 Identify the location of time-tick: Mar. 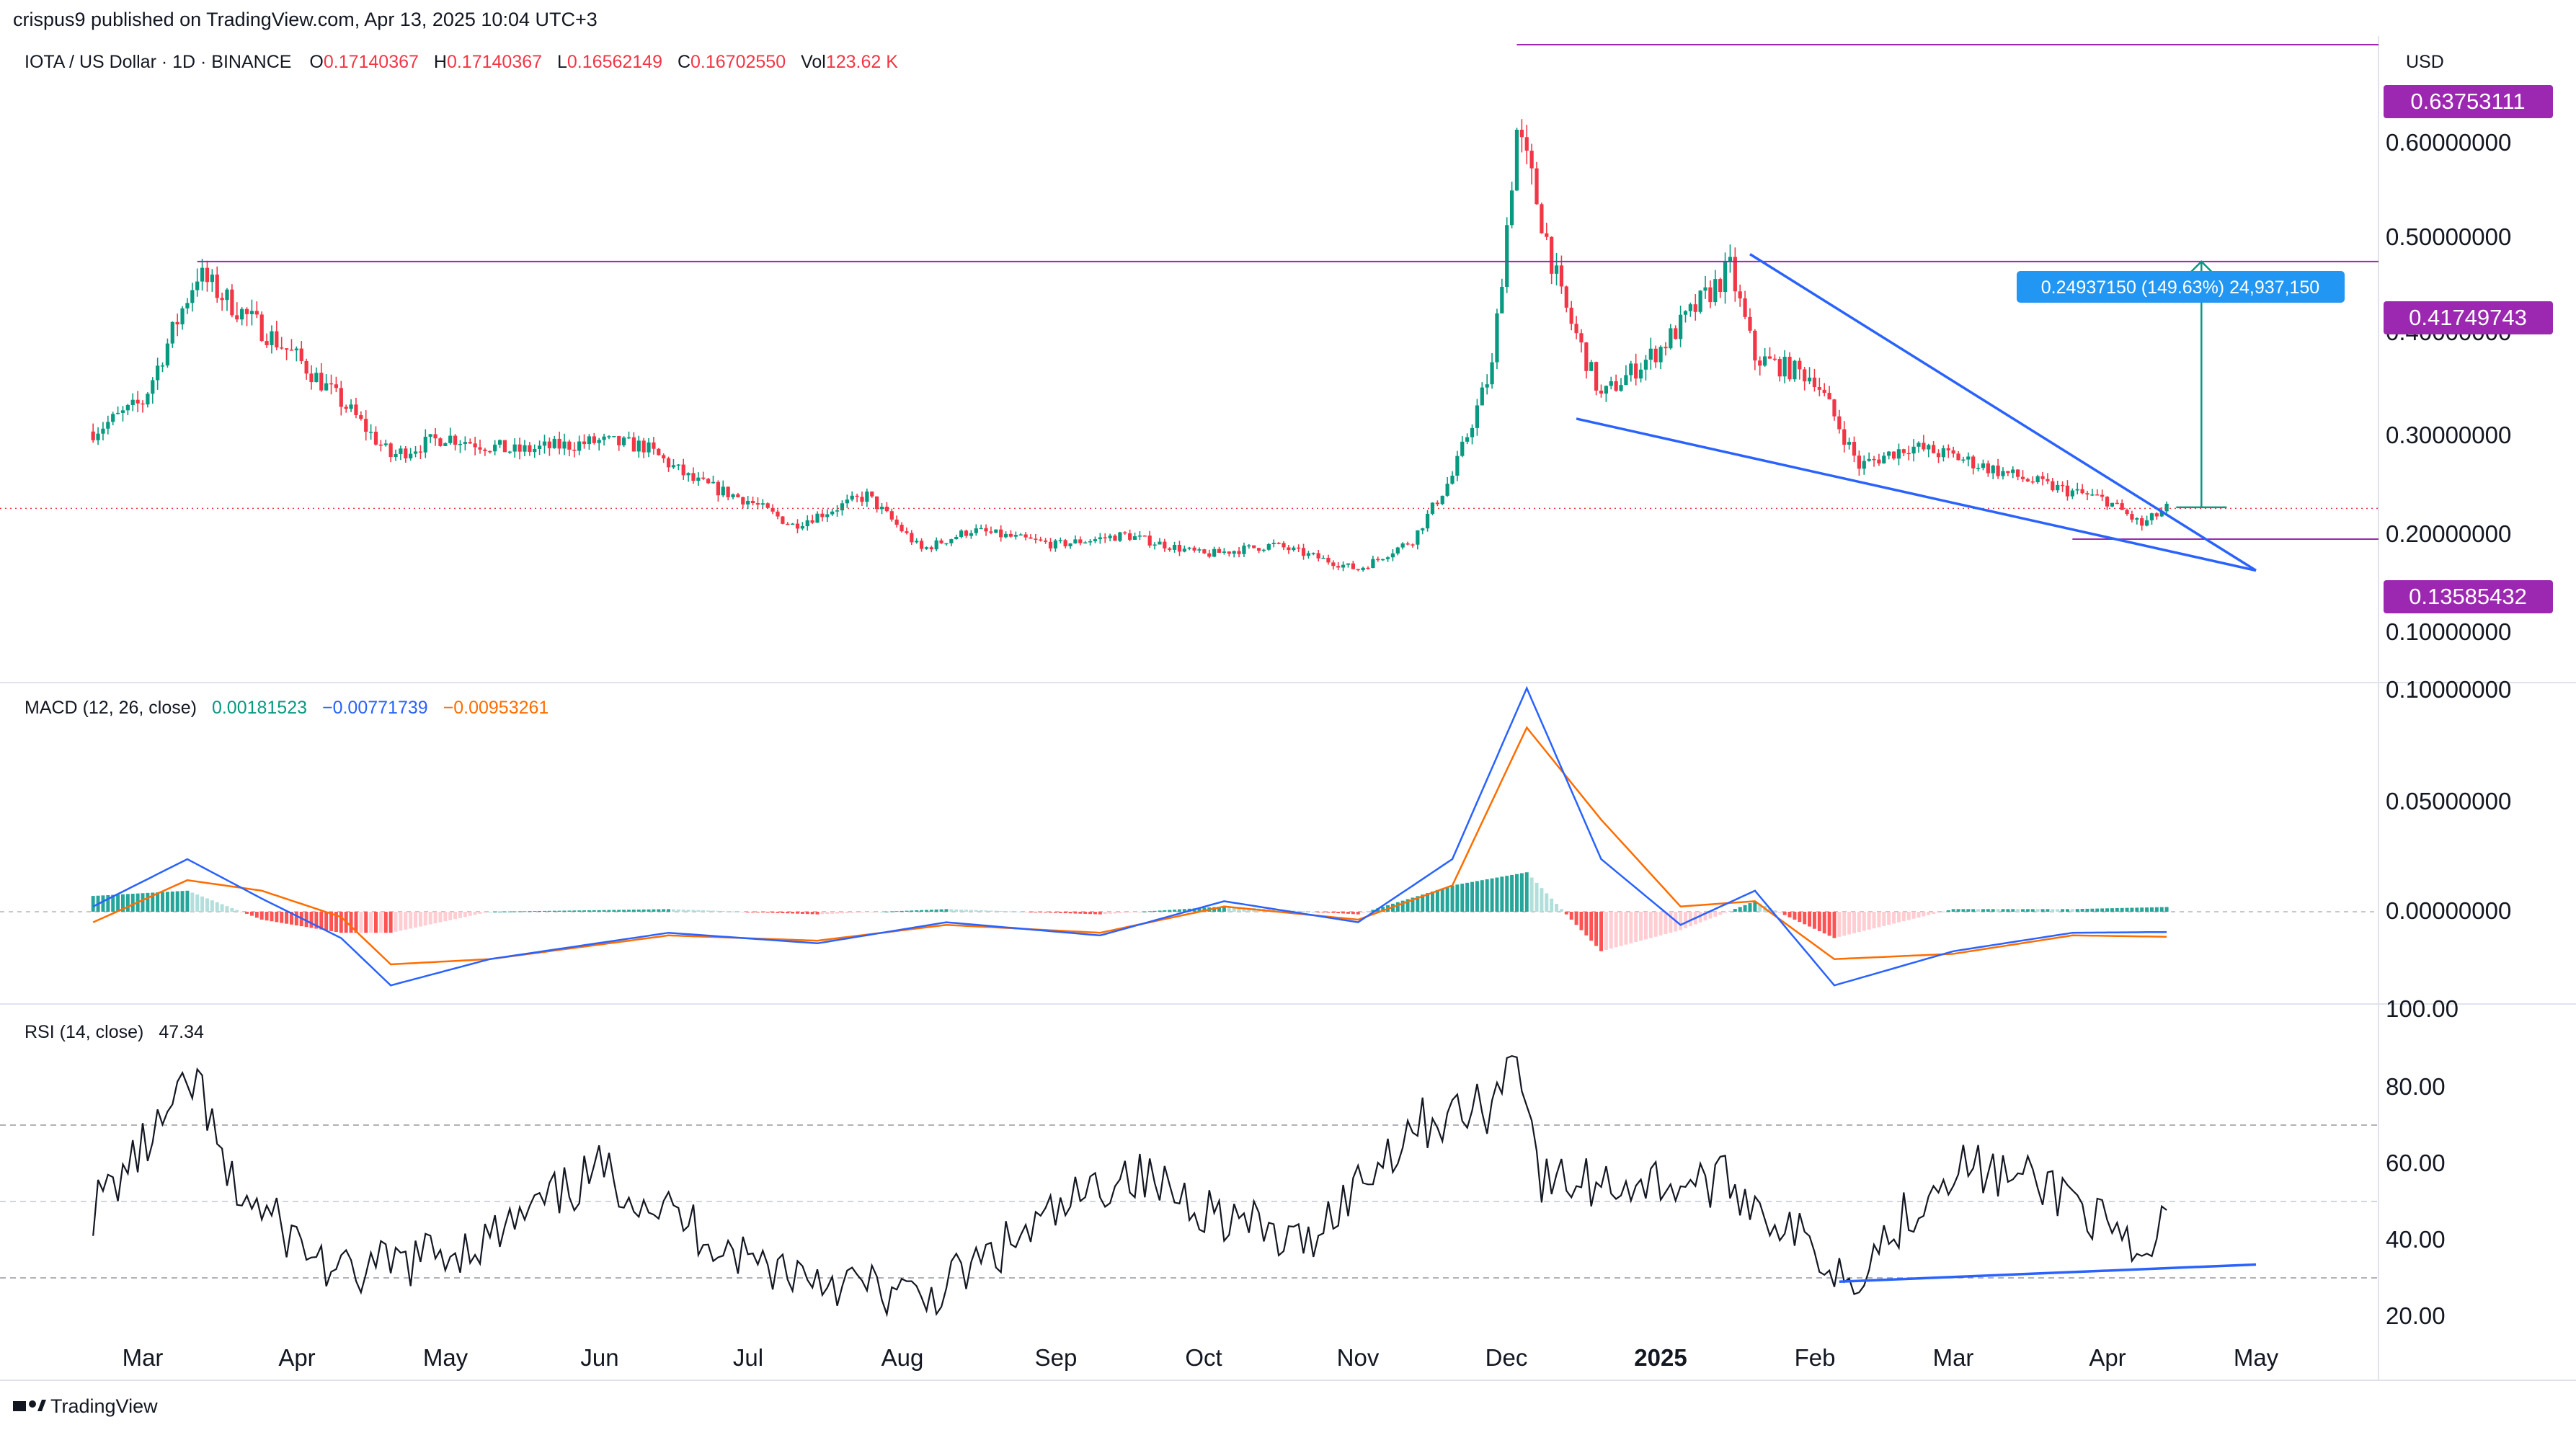
(143, 1357).